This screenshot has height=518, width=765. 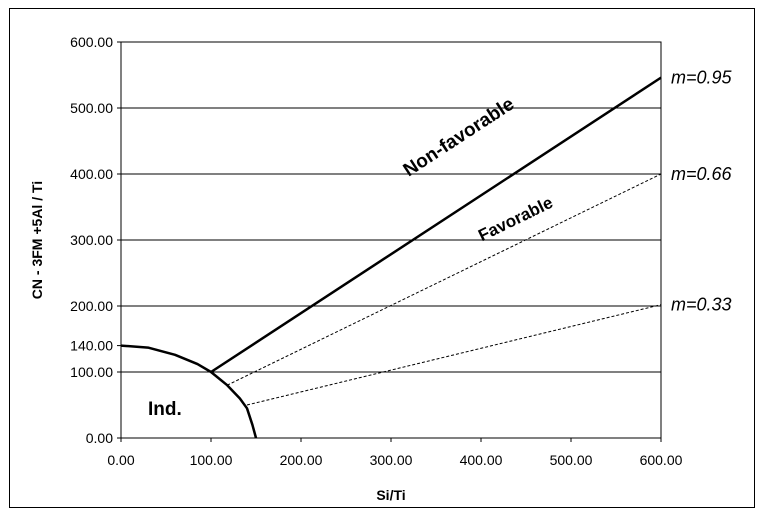 What do you see at coordinates (211, 460) in the screenshot?
I see `x-tick-label: 100.00` at bounding box center [211, 460].